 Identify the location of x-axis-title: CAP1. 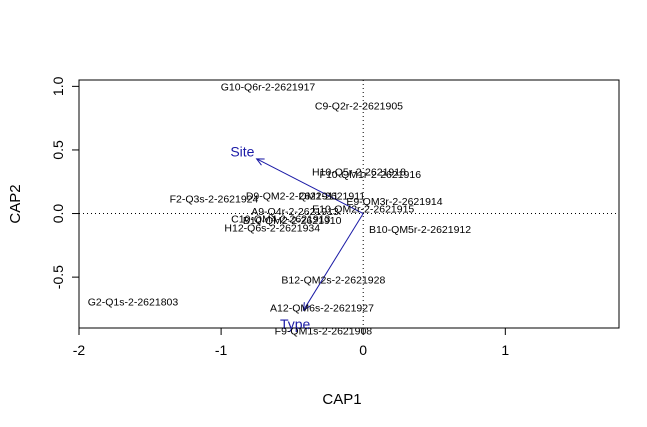
(341, 399).